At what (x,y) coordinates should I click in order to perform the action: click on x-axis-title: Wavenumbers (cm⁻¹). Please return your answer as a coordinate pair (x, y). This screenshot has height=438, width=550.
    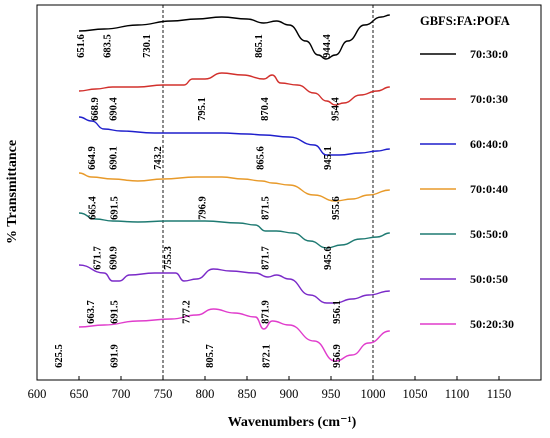
    Looking at the image, I should click on (292, 422).